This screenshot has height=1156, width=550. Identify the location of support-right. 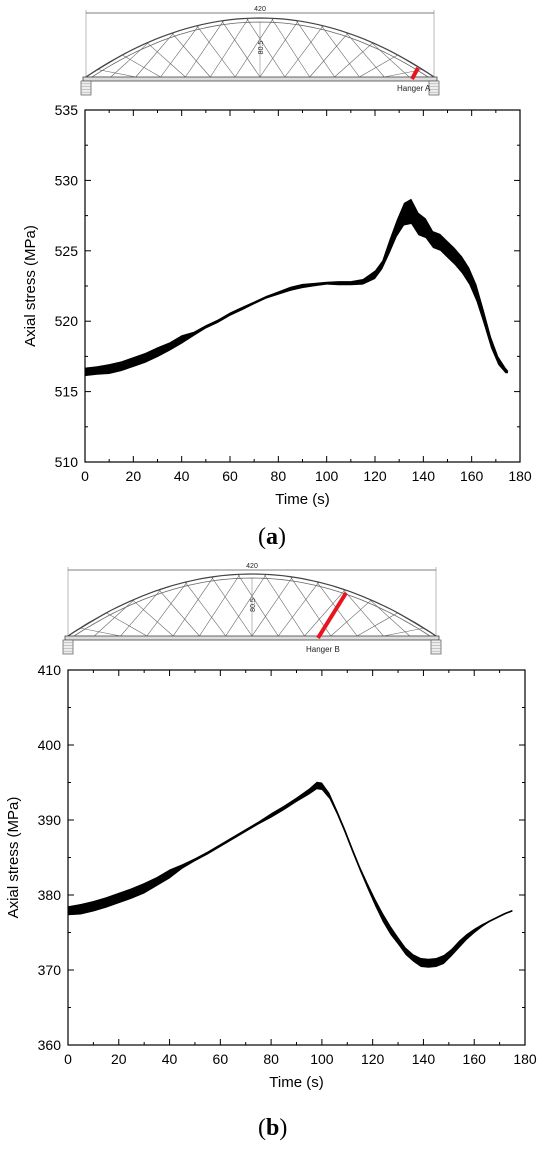
(434, 88).